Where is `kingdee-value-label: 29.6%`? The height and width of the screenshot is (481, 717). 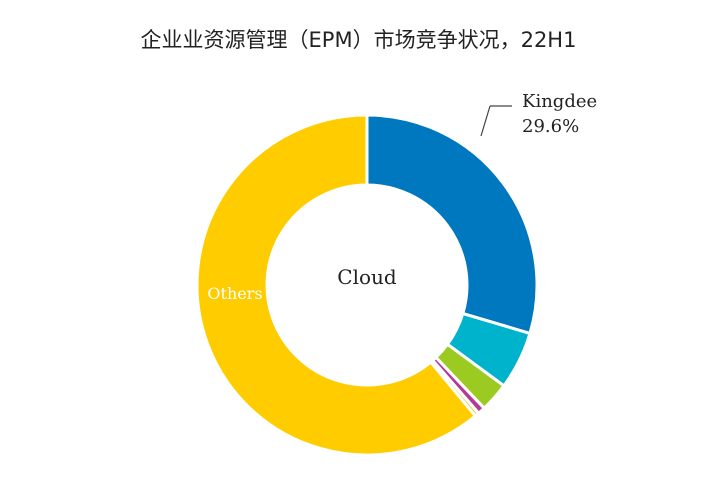 kingdee-value-label: 29.6% is located at coordinates (550, 126).